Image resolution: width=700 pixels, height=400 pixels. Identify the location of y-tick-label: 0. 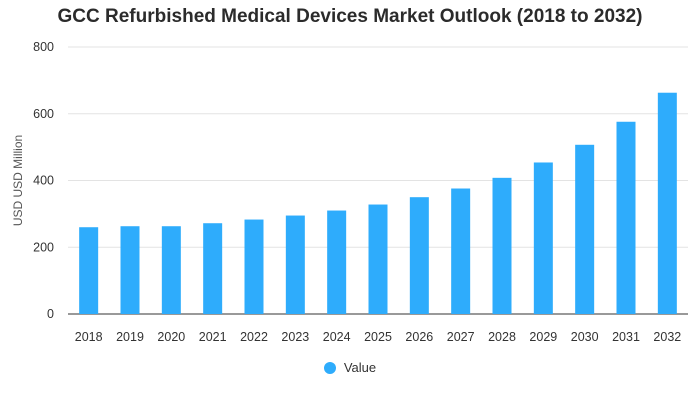
(50, 314).